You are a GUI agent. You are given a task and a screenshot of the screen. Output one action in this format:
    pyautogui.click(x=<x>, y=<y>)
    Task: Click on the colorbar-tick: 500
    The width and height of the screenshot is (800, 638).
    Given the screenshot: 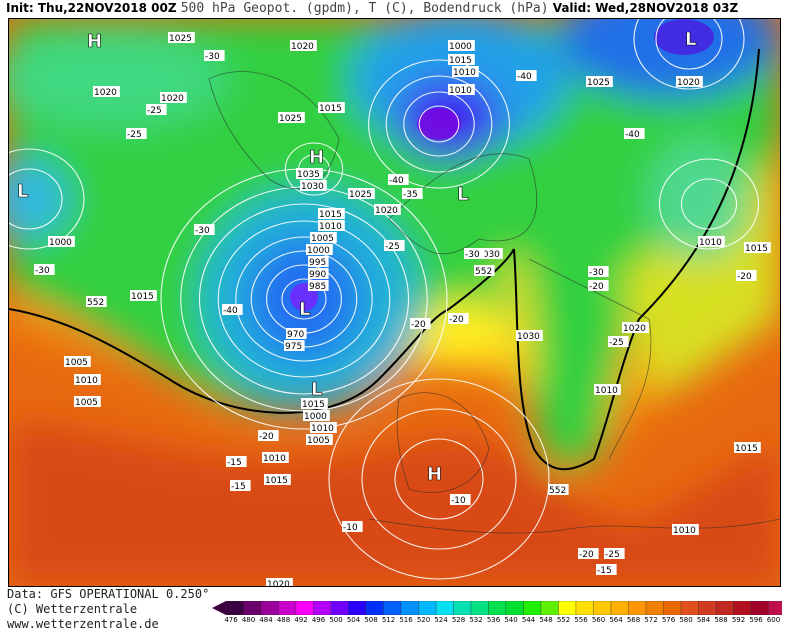 What is the action you would take?
    pyautogui.click(x=336, y=620)
    